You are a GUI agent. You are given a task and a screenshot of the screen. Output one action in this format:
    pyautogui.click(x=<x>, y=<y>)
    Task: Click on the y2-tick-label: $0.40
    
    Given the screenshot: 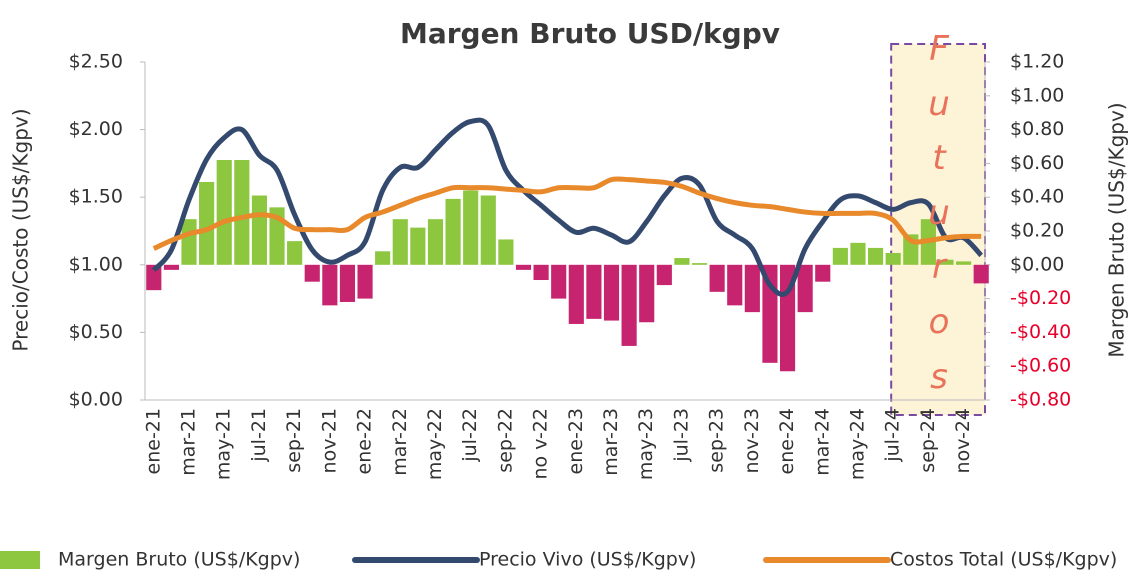 What is the action you would take?
    pyautogui.click(x=1037, y=197)
    